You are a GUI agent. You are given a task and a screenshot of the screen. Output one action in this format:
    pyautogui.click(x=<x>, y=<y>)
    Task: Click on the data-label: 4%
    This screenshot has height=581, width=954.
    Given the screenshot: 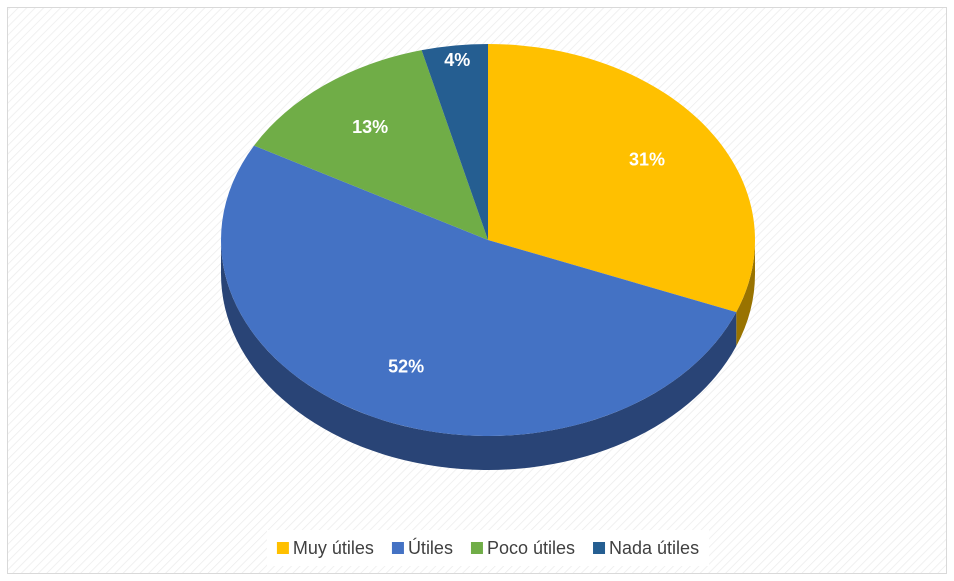 What is the action you would take?
    pyautogui.click(x=457, y=60)
    